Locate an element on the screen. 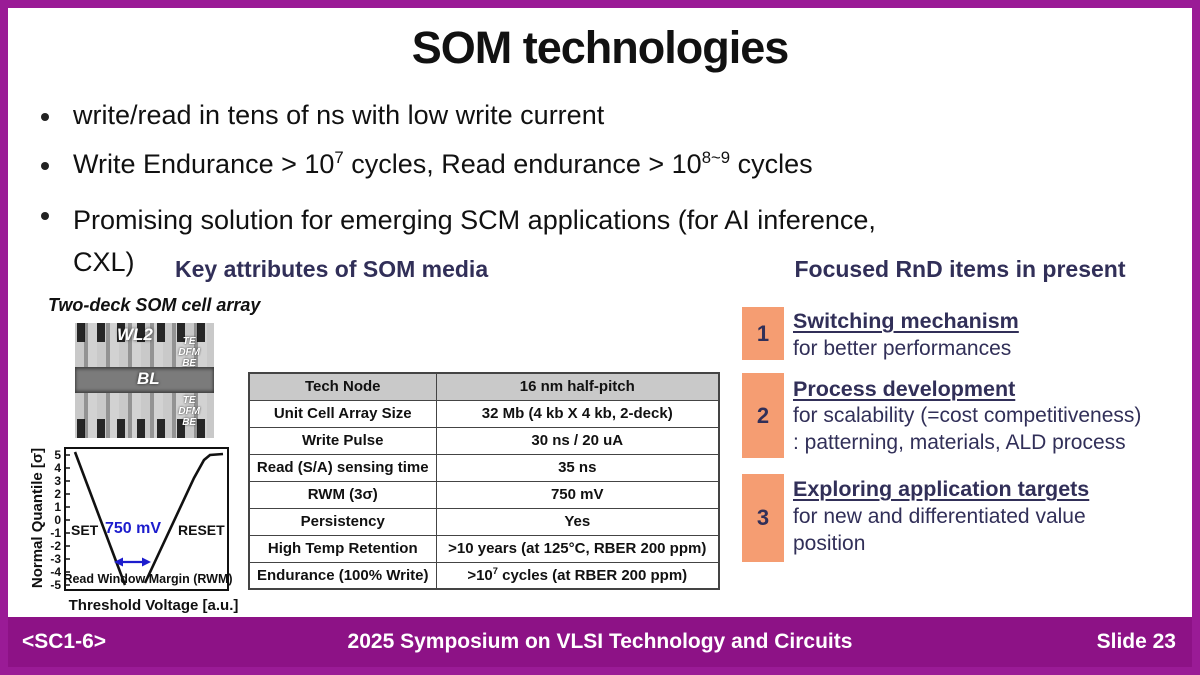 This screenshot has width=1200, height=675. tem-contacts-top is located at coordinates (144, 332).